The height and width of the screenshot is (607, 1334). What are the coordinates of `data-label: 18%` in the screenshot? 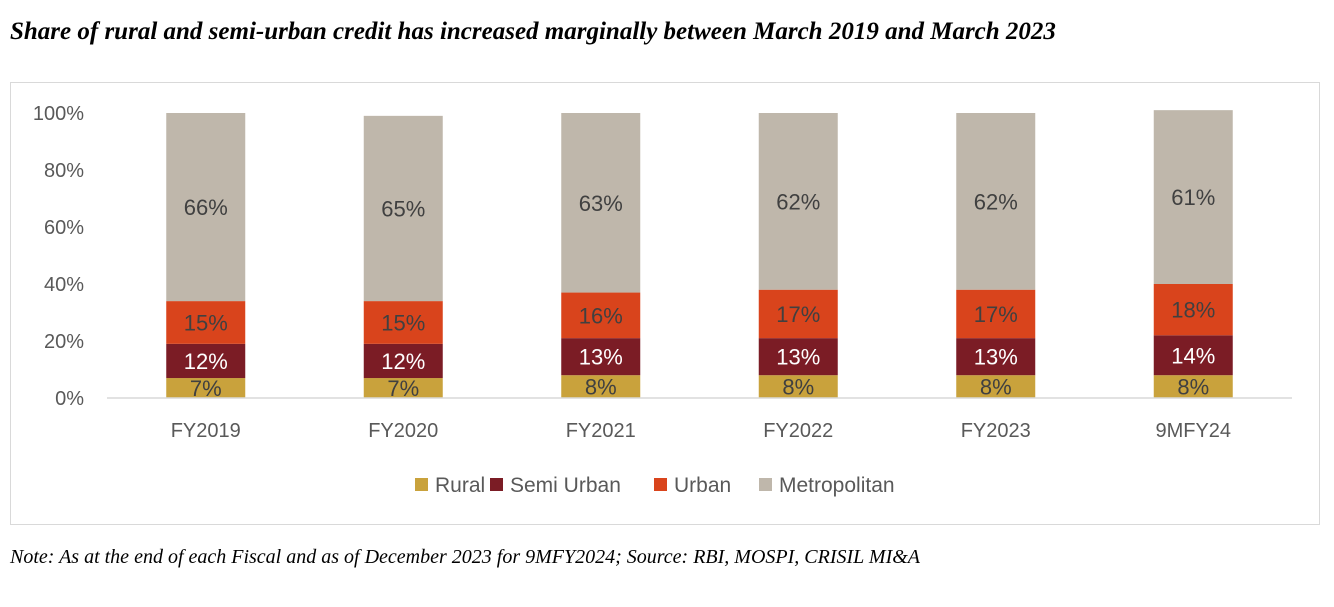 It's located at (1193, 310).